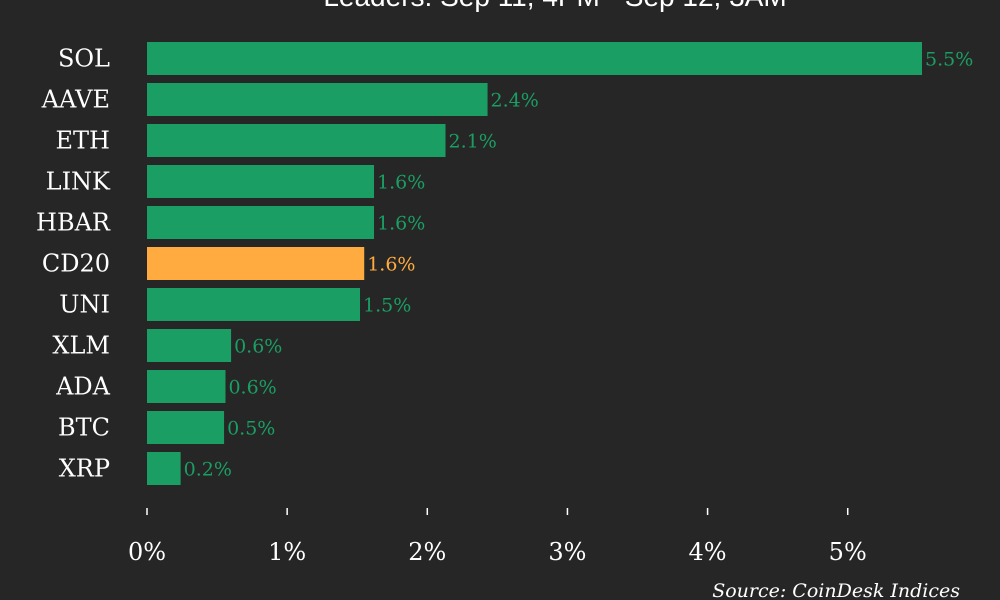  I want to click on category-label-link: LINK, so click(78, 182).